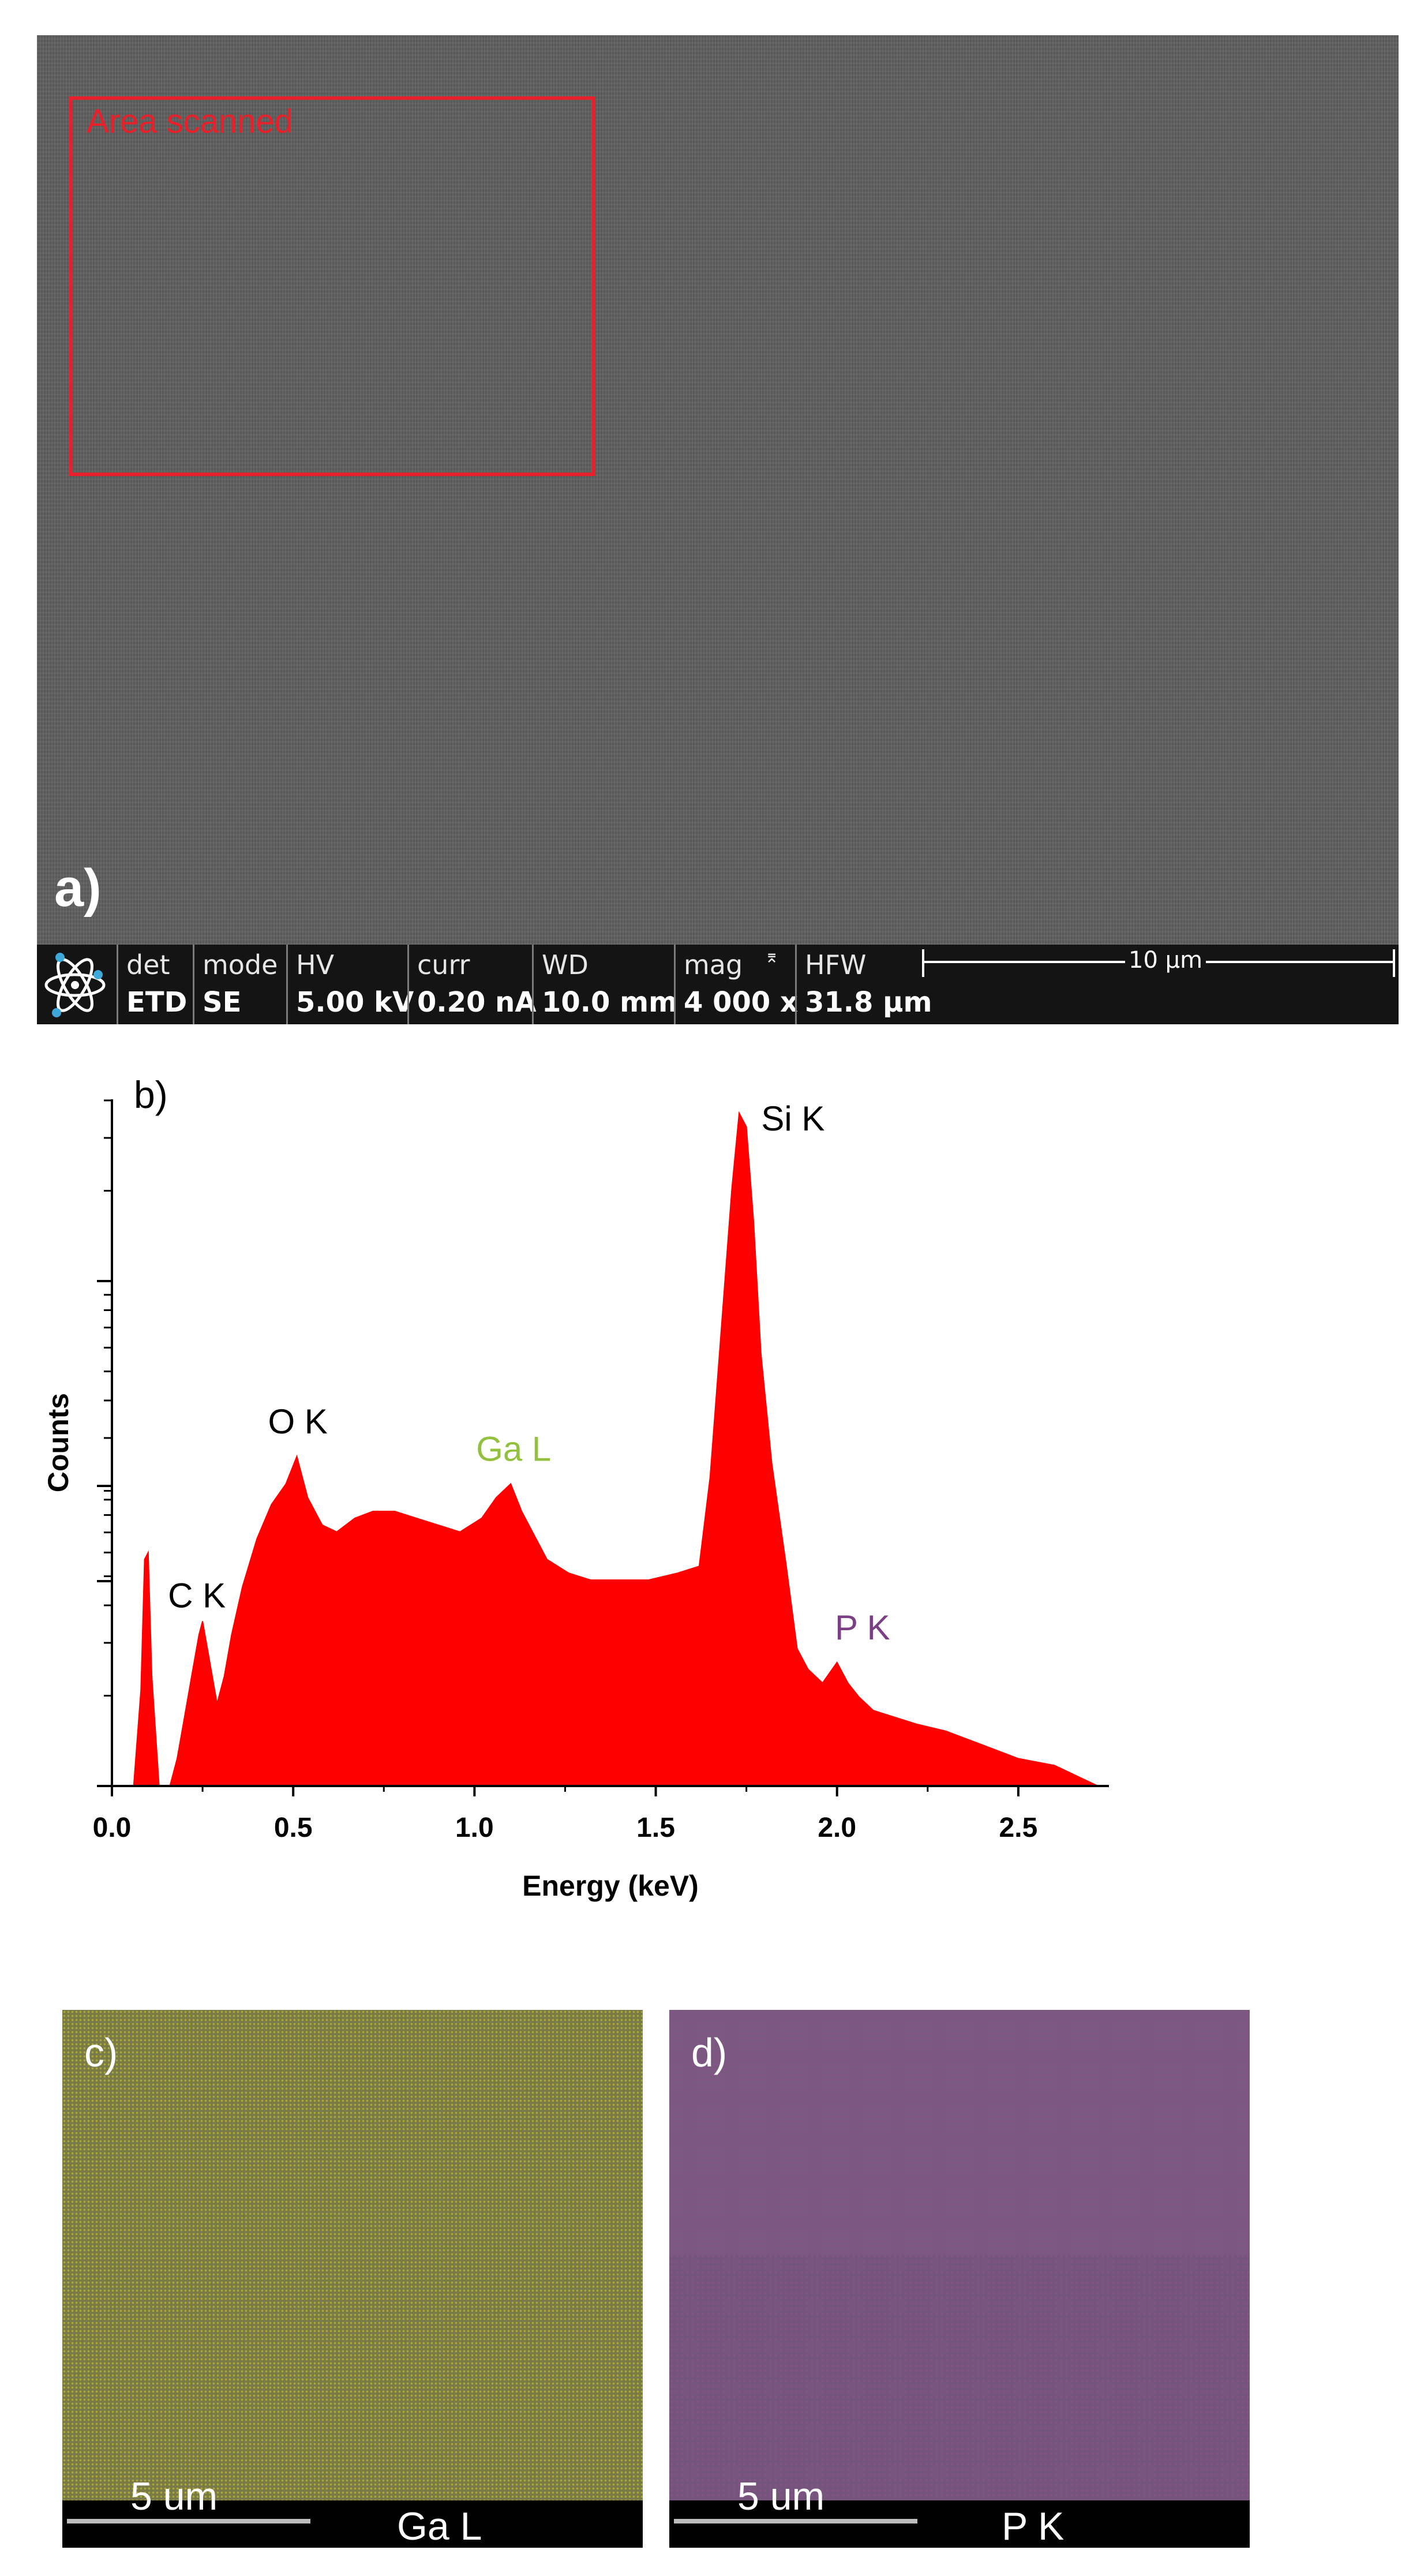 Image resolution: width=1428 pixels, height=2576 pixels. I want to click on databar-head: HFW, so click(836, 964).